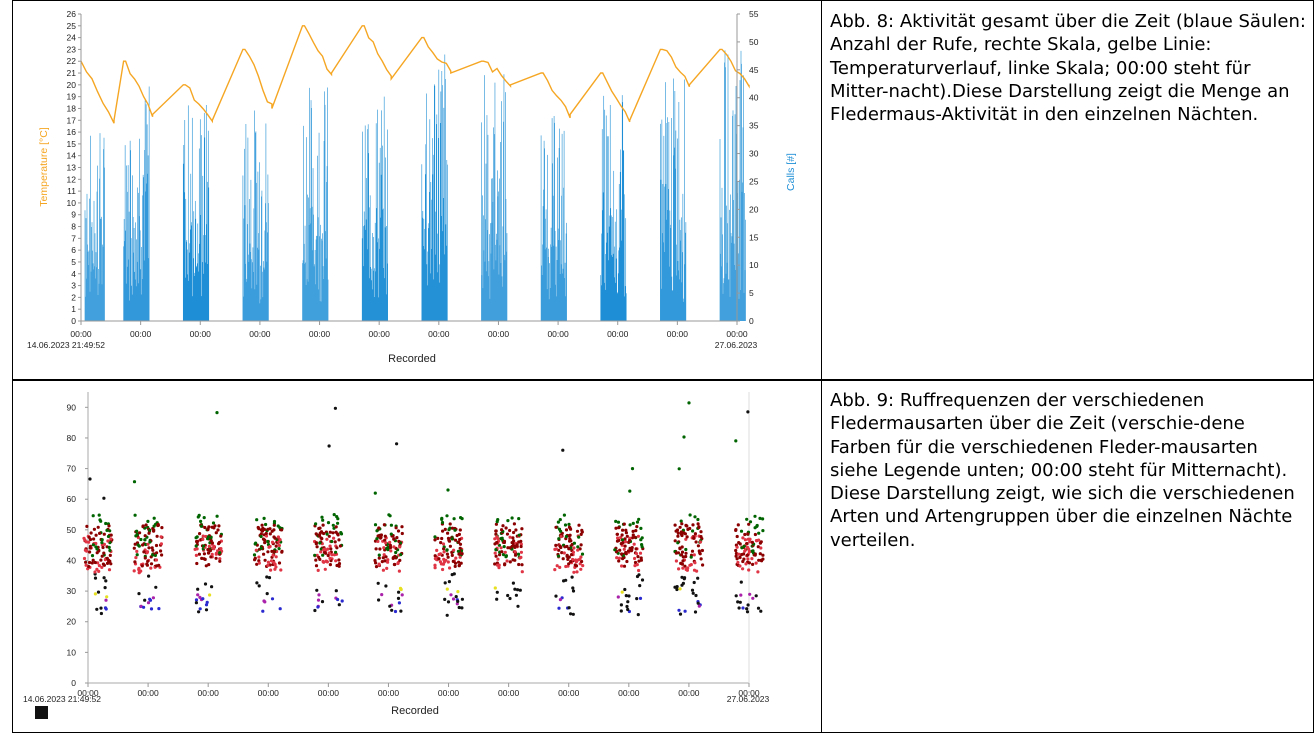  Describe the element at coordinates (73, 321) in the screenshot. I see `y-left-tick-label: 0` at that location.